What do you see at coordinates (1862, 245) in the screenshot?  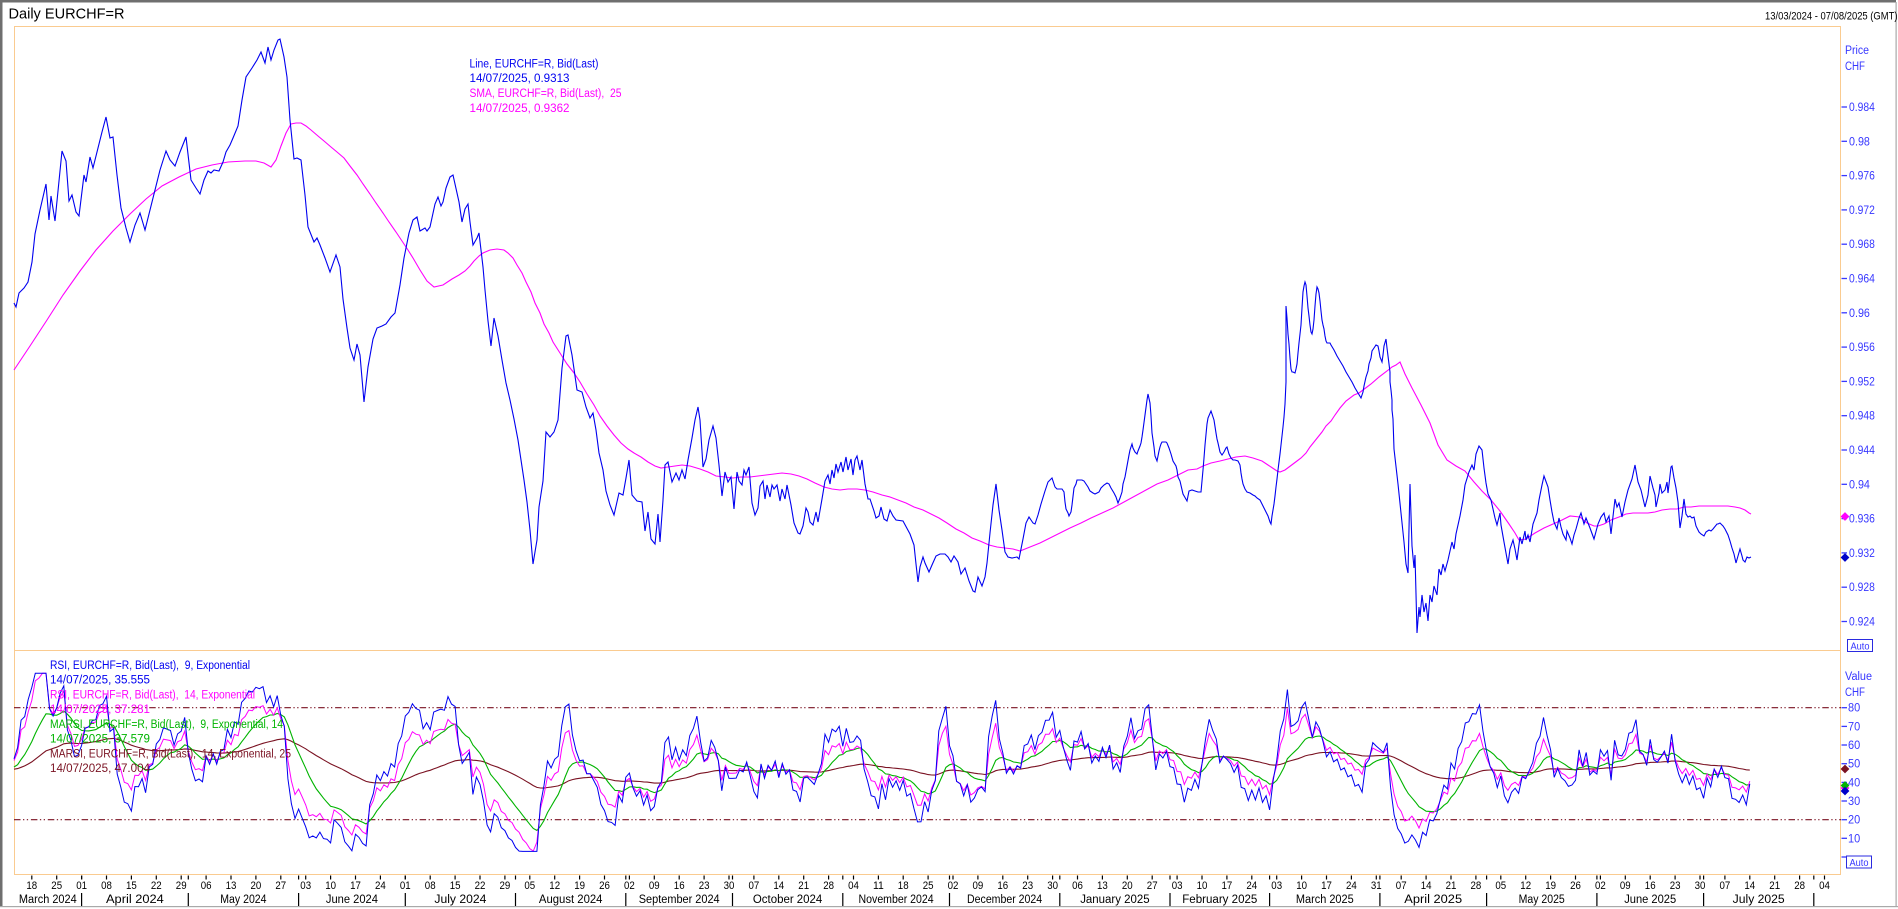 I see `svg-text: 0.968` at bounding box center [1862, 245].